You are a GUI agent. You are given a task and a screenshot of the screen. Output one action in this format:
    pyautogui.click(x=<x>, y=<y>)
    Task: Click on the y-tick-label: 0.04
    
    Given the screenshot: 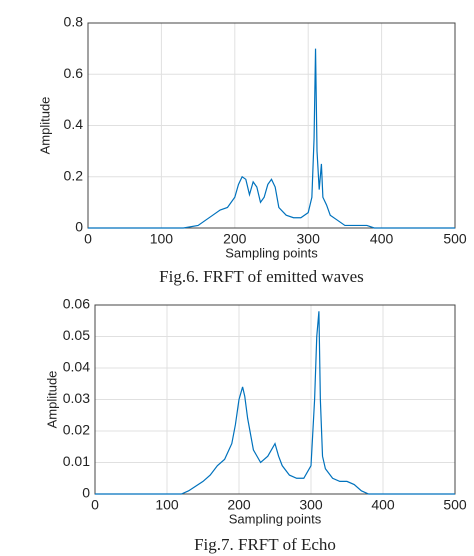 What is the action you would take?
    pyautogui.click(x=76, y=367)
    